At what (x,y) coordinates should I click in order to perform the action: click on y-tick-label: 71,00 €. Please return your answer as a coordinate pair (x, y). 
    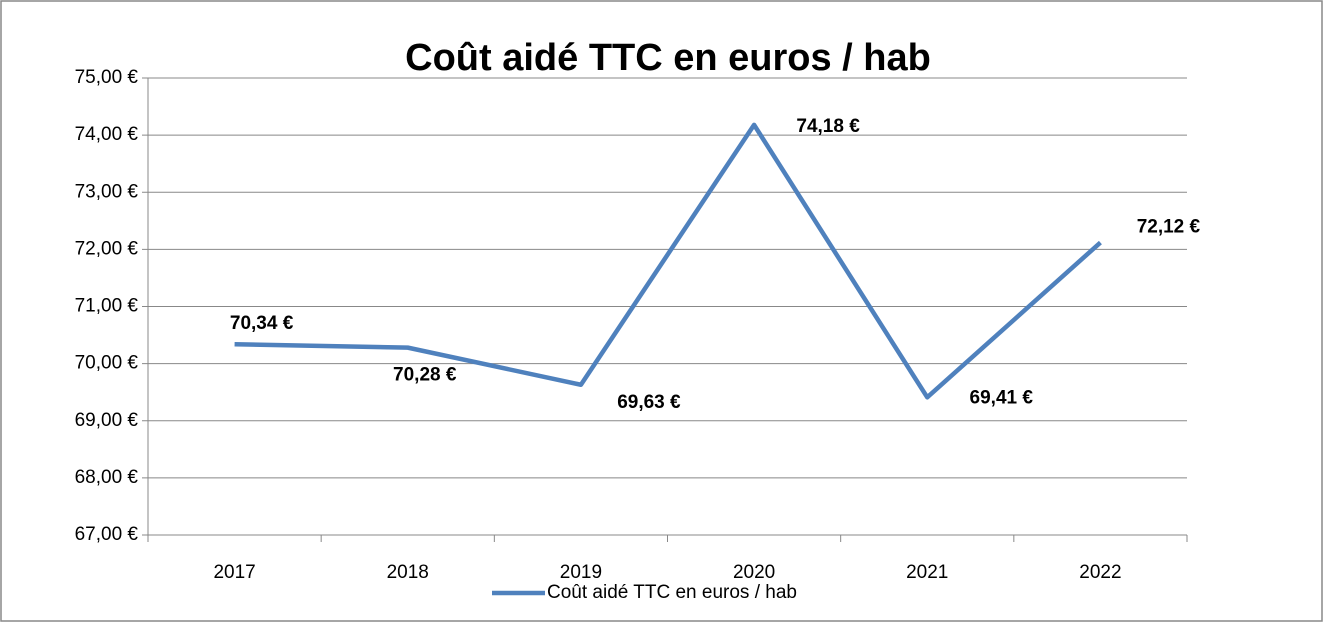
    Looking at the image, I should click on (107, 306).